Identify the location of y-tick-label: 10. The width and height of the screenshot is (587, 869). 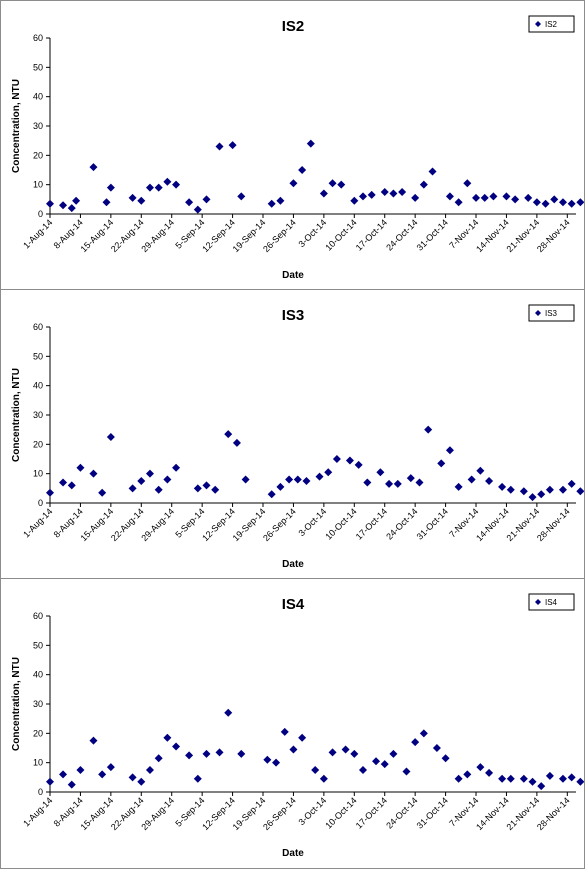
(38, 185).